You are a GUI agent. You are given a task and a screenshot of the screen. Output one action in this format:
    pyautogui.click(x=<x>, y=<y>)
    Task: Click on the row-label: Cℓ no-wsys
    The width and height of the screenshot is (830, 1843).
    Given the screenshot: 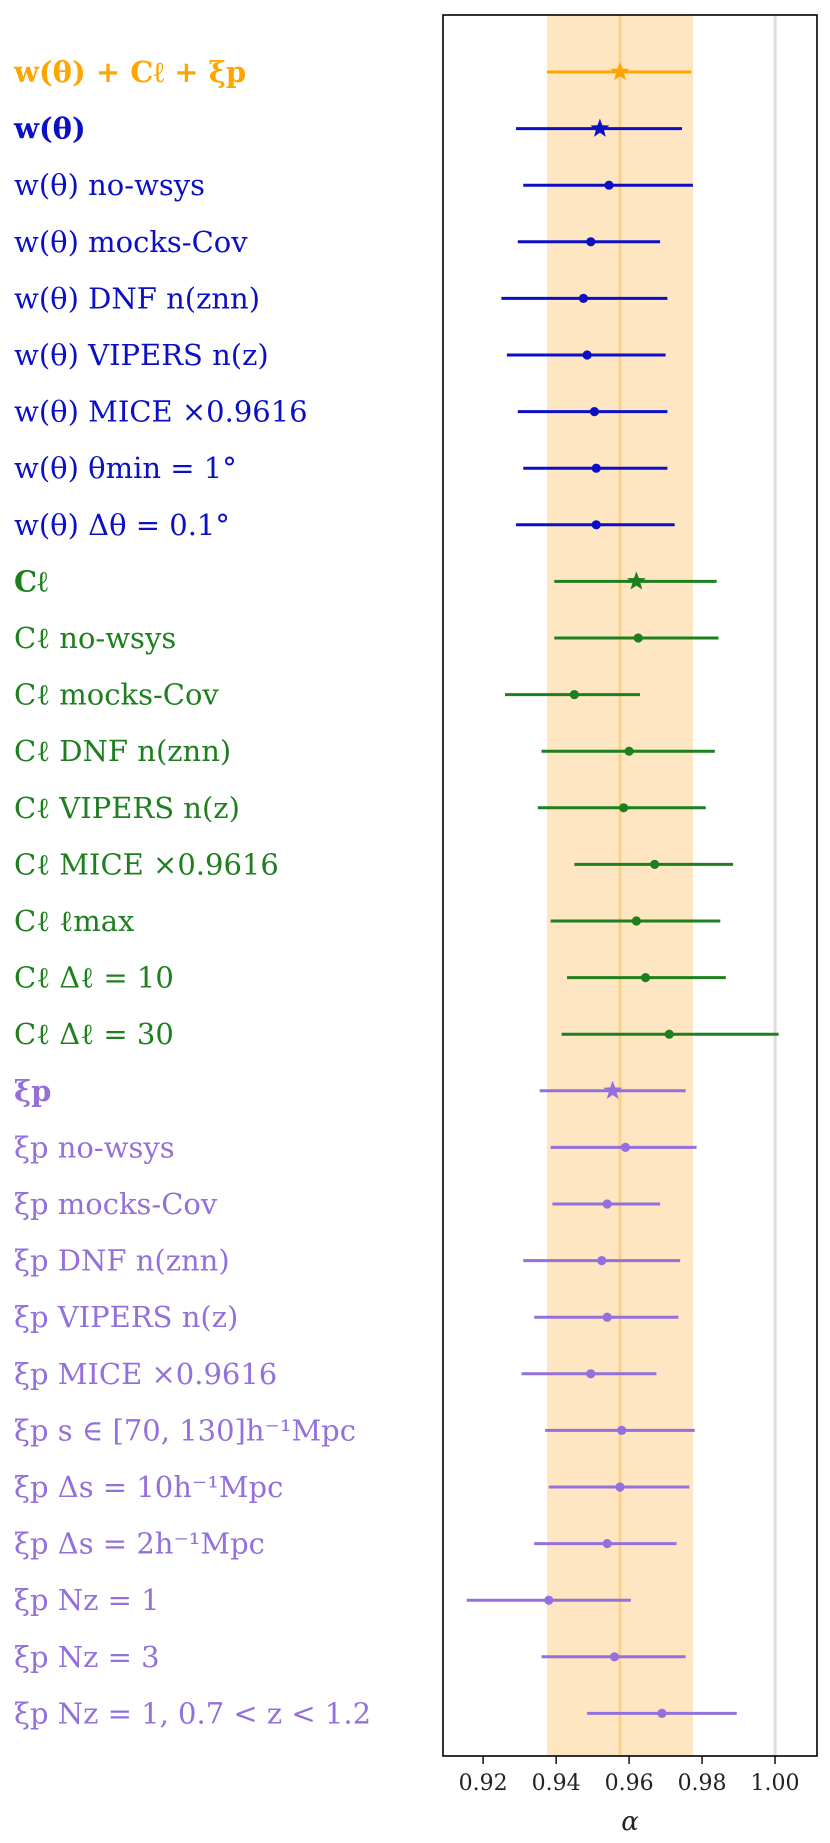 What is the action you would take?
    pyautogui.click(x=95, y=638)
    